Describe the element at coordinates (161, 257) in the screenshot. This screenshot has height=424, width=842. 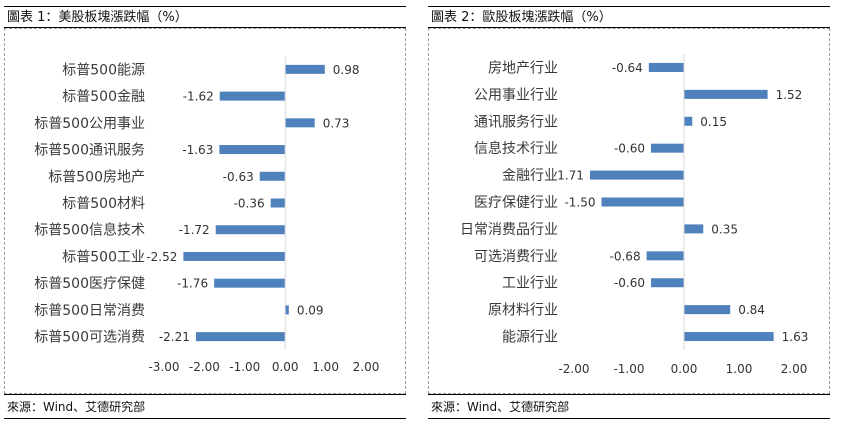
I see `data-label: -2.52` at that location.